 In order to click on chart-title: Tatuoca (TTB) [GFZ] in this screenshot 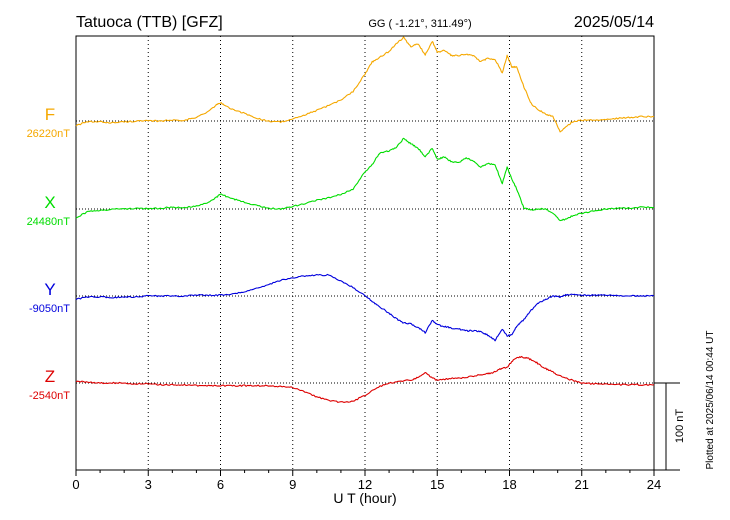, I will do `click(149, 22)`.